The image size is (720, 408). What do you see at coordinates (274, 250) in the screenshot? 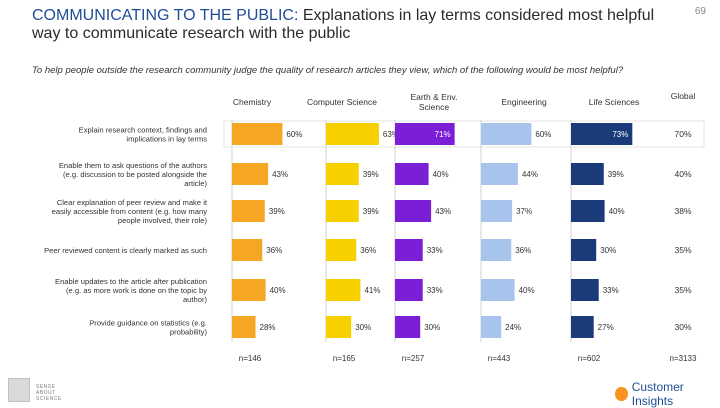
I see `data-label-1-4: 36%` at bounding box center [274, 250].